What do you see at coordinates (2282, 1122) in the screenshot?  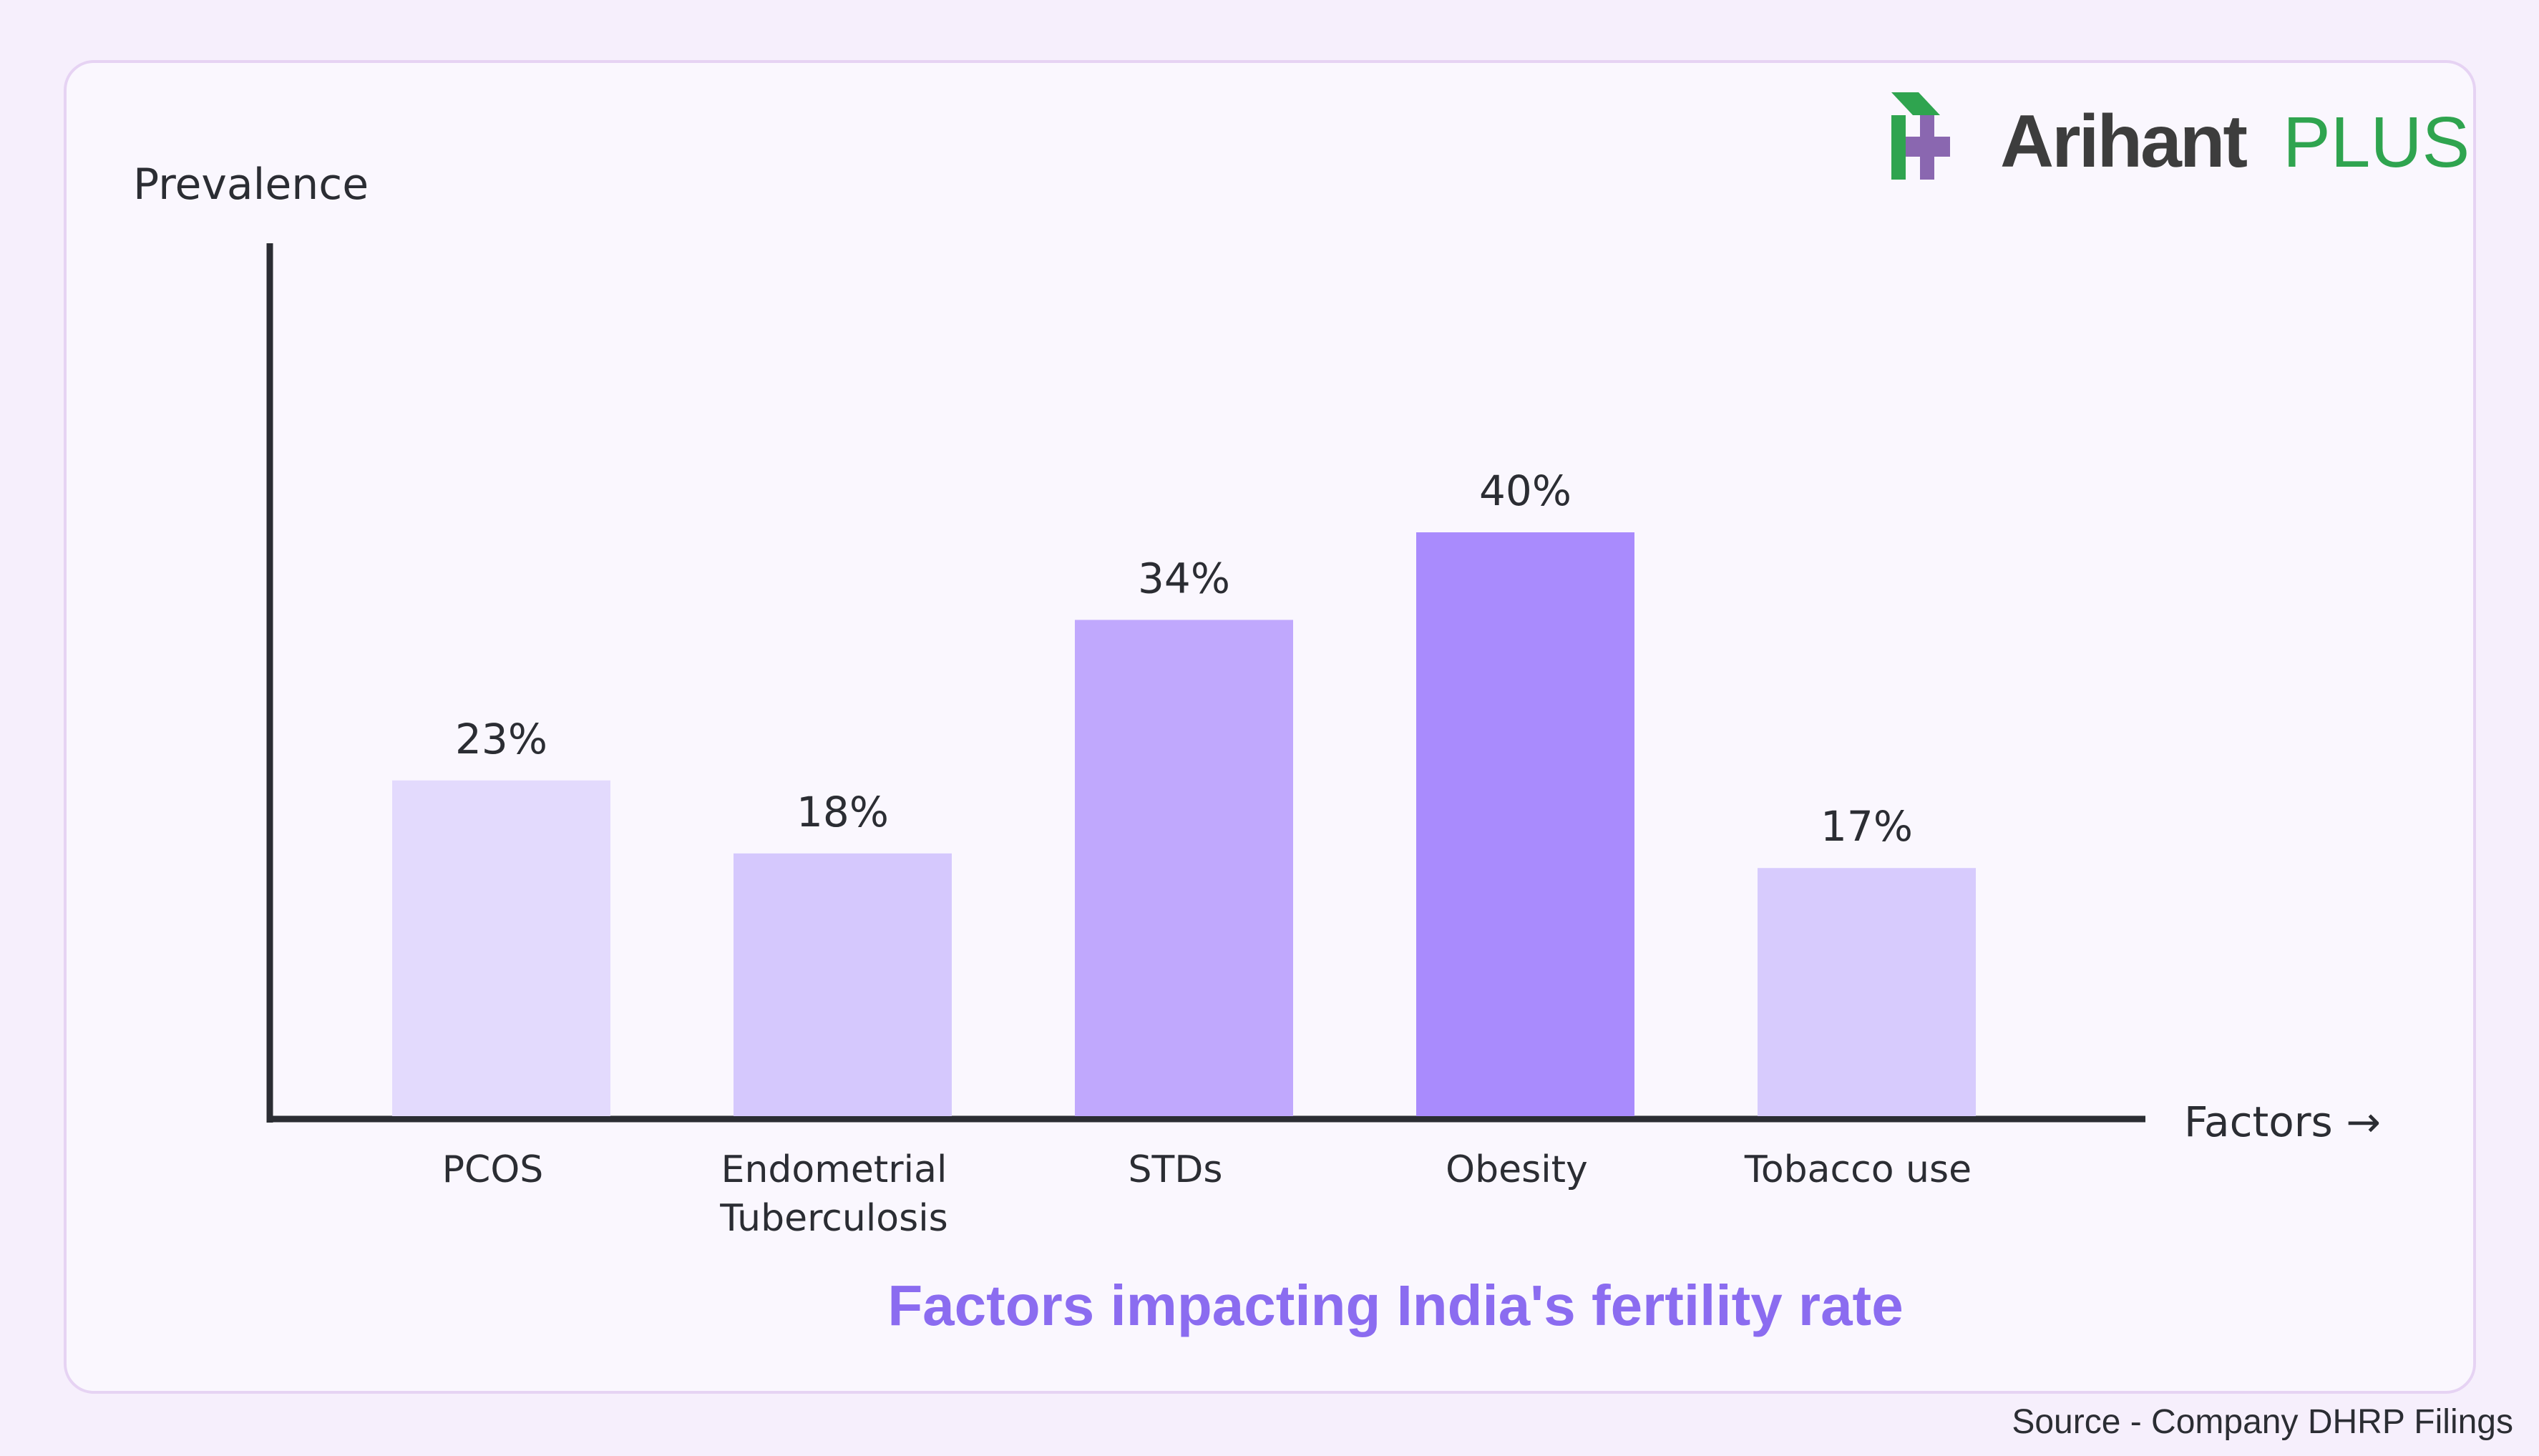 I see `x-axis-label: Factors →` at bounding box center [2282, 1122].